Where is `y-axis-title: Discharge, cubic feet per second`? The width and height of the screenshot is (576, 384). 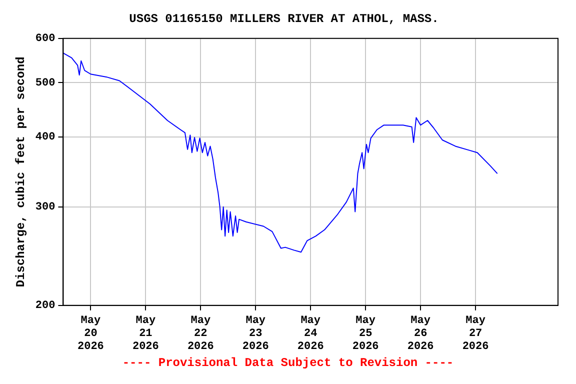
y-axis-title: Discharge, cubic feet per second is located at coordinates (21, 172).